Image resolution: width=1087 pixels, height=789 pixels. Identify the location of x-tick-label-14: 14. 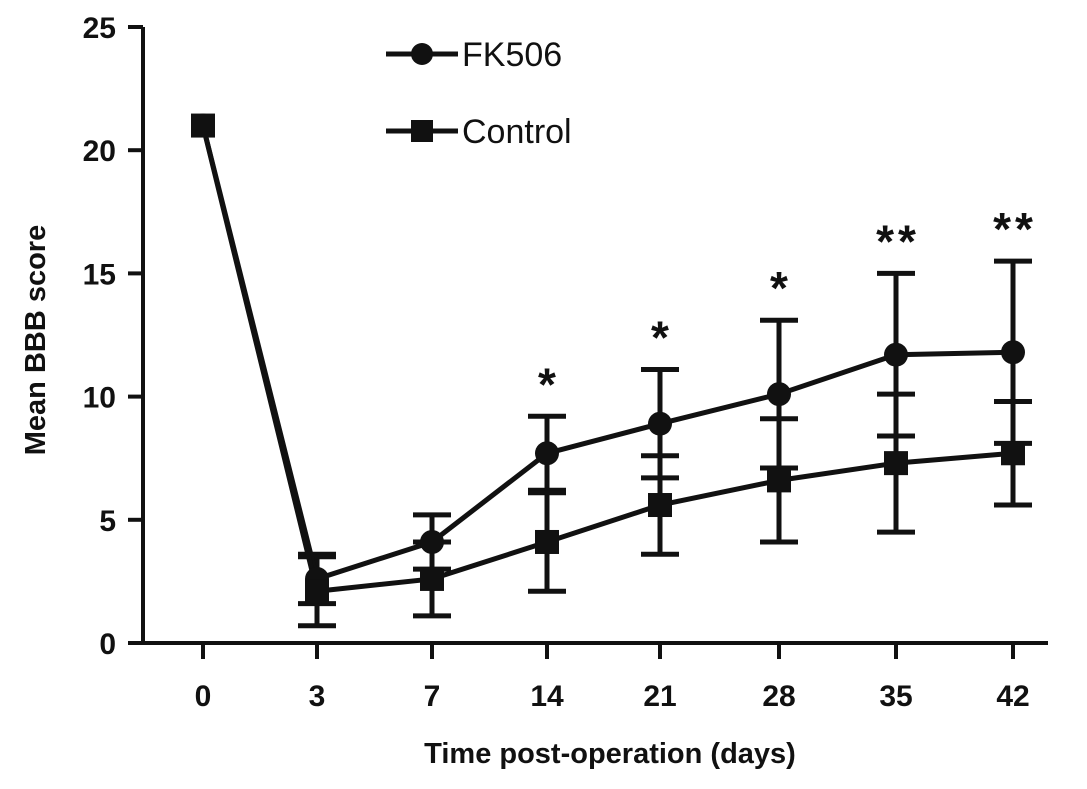
(547, 696).